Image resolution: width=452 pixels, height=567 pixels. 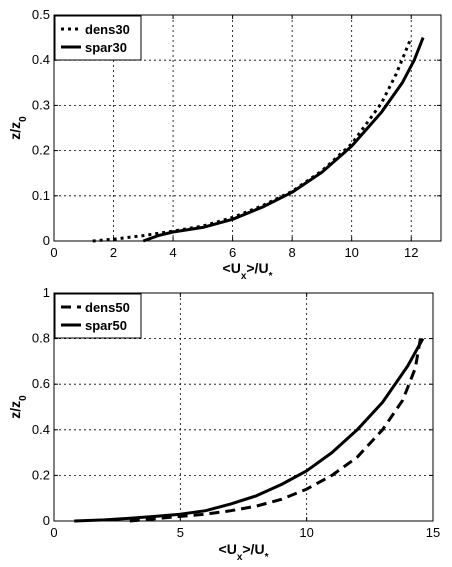 What do you see at coordinates (107, 29) in the screenshot?
I see `legend-label-dens30: dens30` at bounding box center [107, 29].